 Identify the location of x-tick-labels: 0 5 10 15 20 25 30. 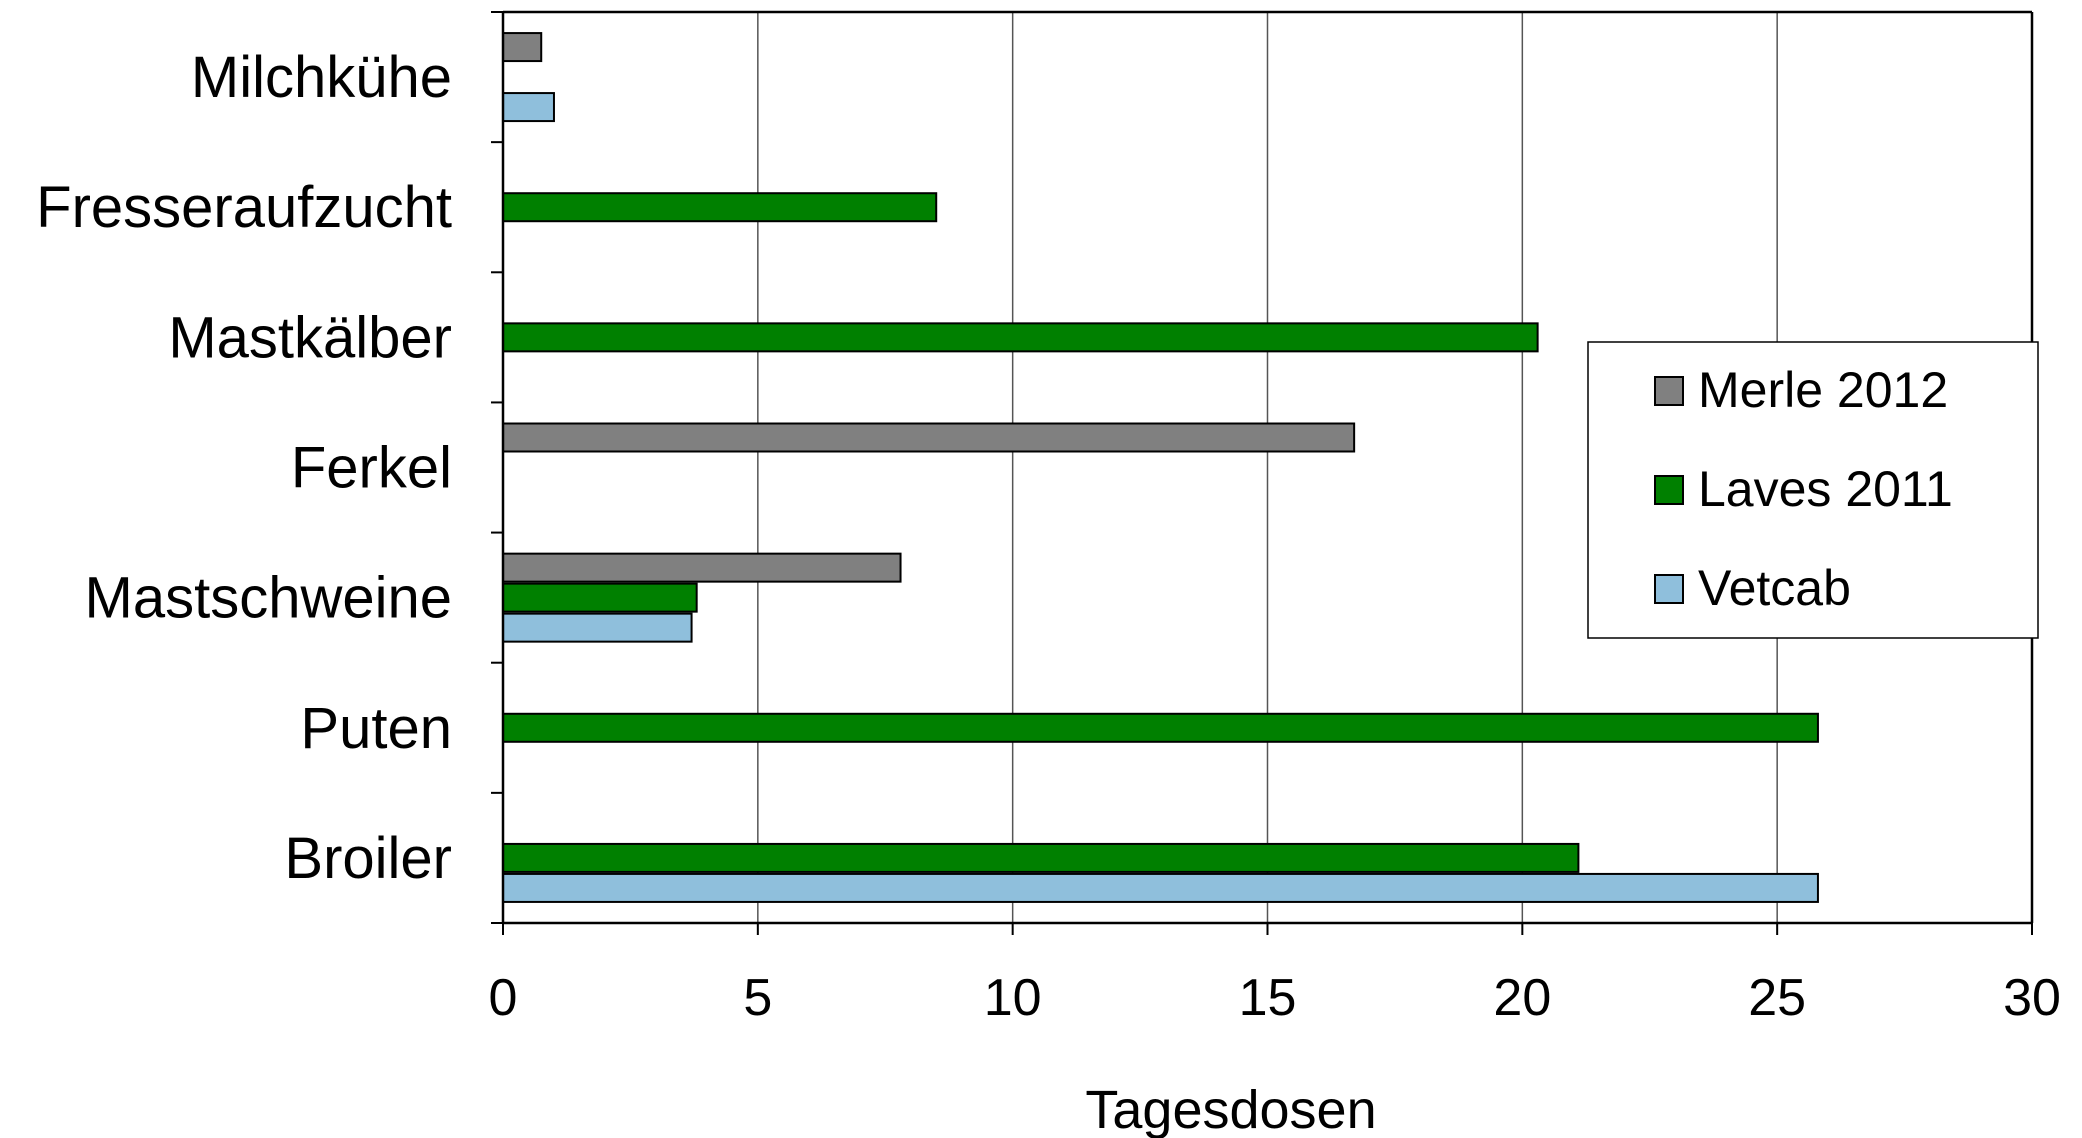
(1275, 998).